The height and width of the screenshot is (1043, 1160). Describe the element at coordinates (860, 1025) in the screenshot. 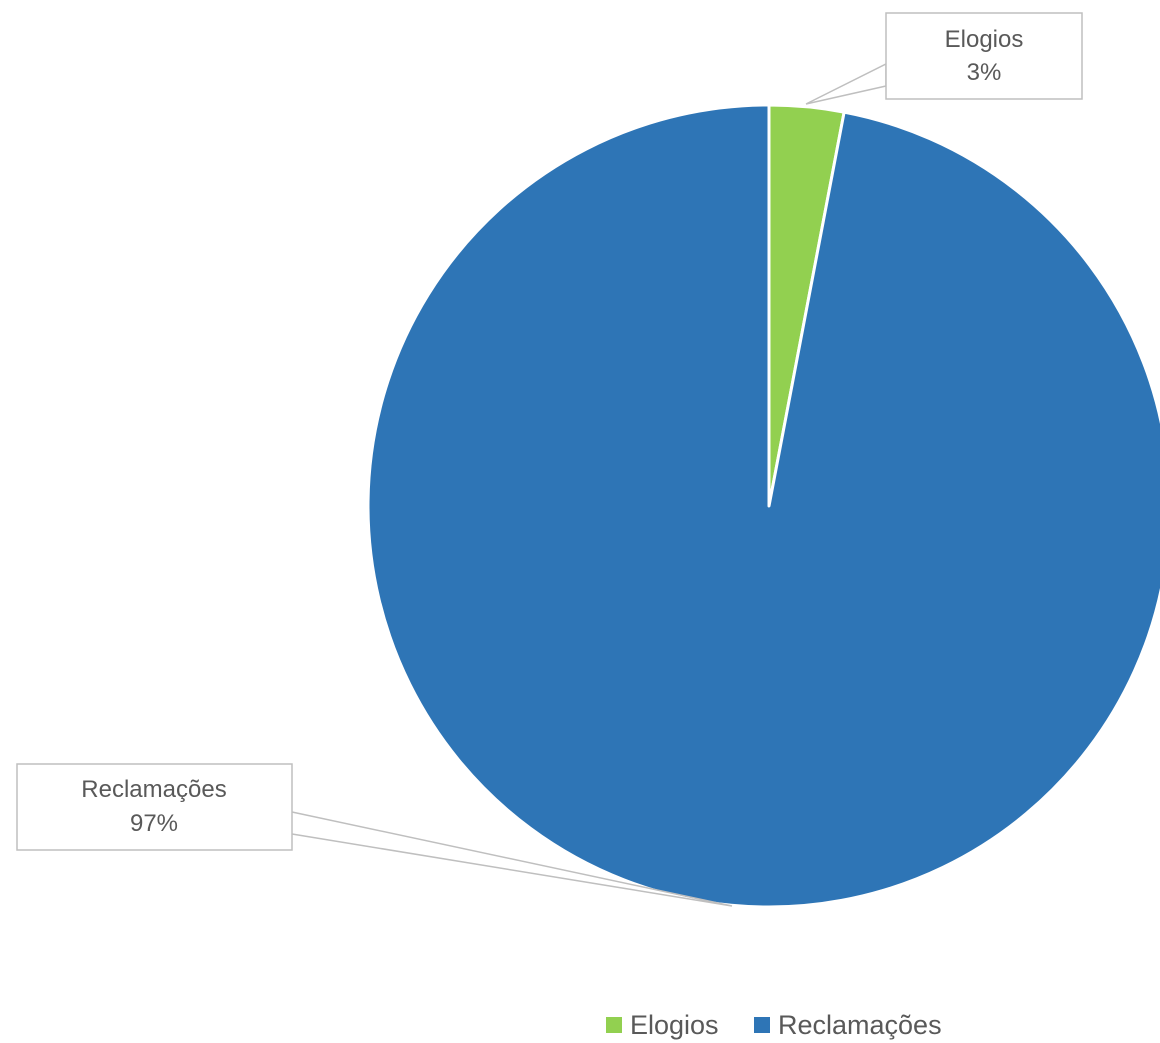

I see `legend-label-reclamacoes: Reclamações` at that location.